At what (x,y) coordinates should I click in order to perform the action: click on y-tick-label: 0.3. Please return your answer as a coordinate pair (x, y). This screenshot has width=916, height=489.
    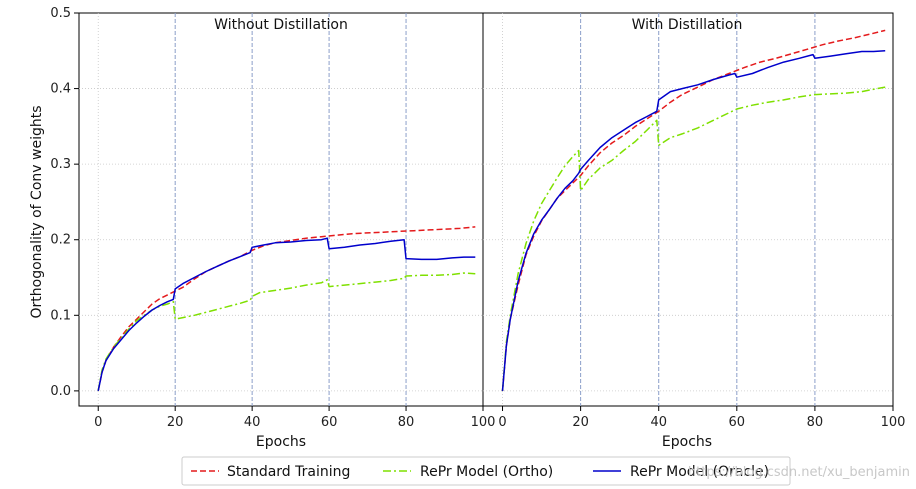
    Looking at the image, I should click on (60, 164).